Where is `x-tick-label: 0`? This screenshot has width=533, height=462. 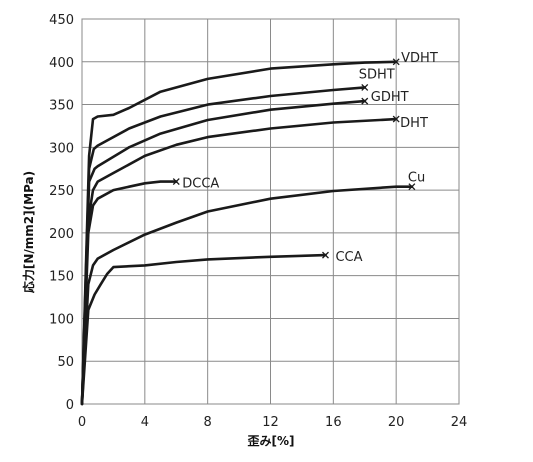
x-tick-label: 0 is located at coordinates (82, 422).